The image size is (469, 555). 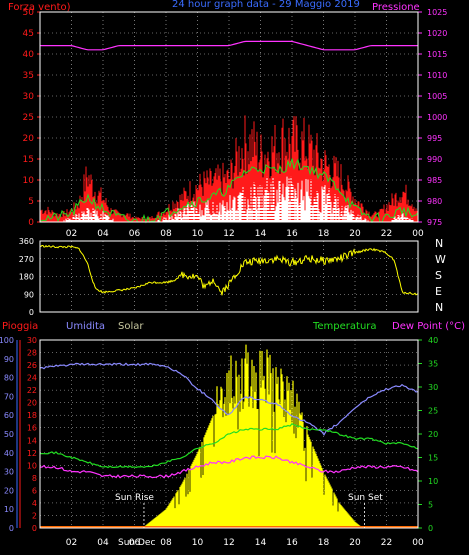 What do you see at coordinates (29, 97) in the screenshot?
I see `y-left-tick-label: 30` at bounding box center [29, 97].